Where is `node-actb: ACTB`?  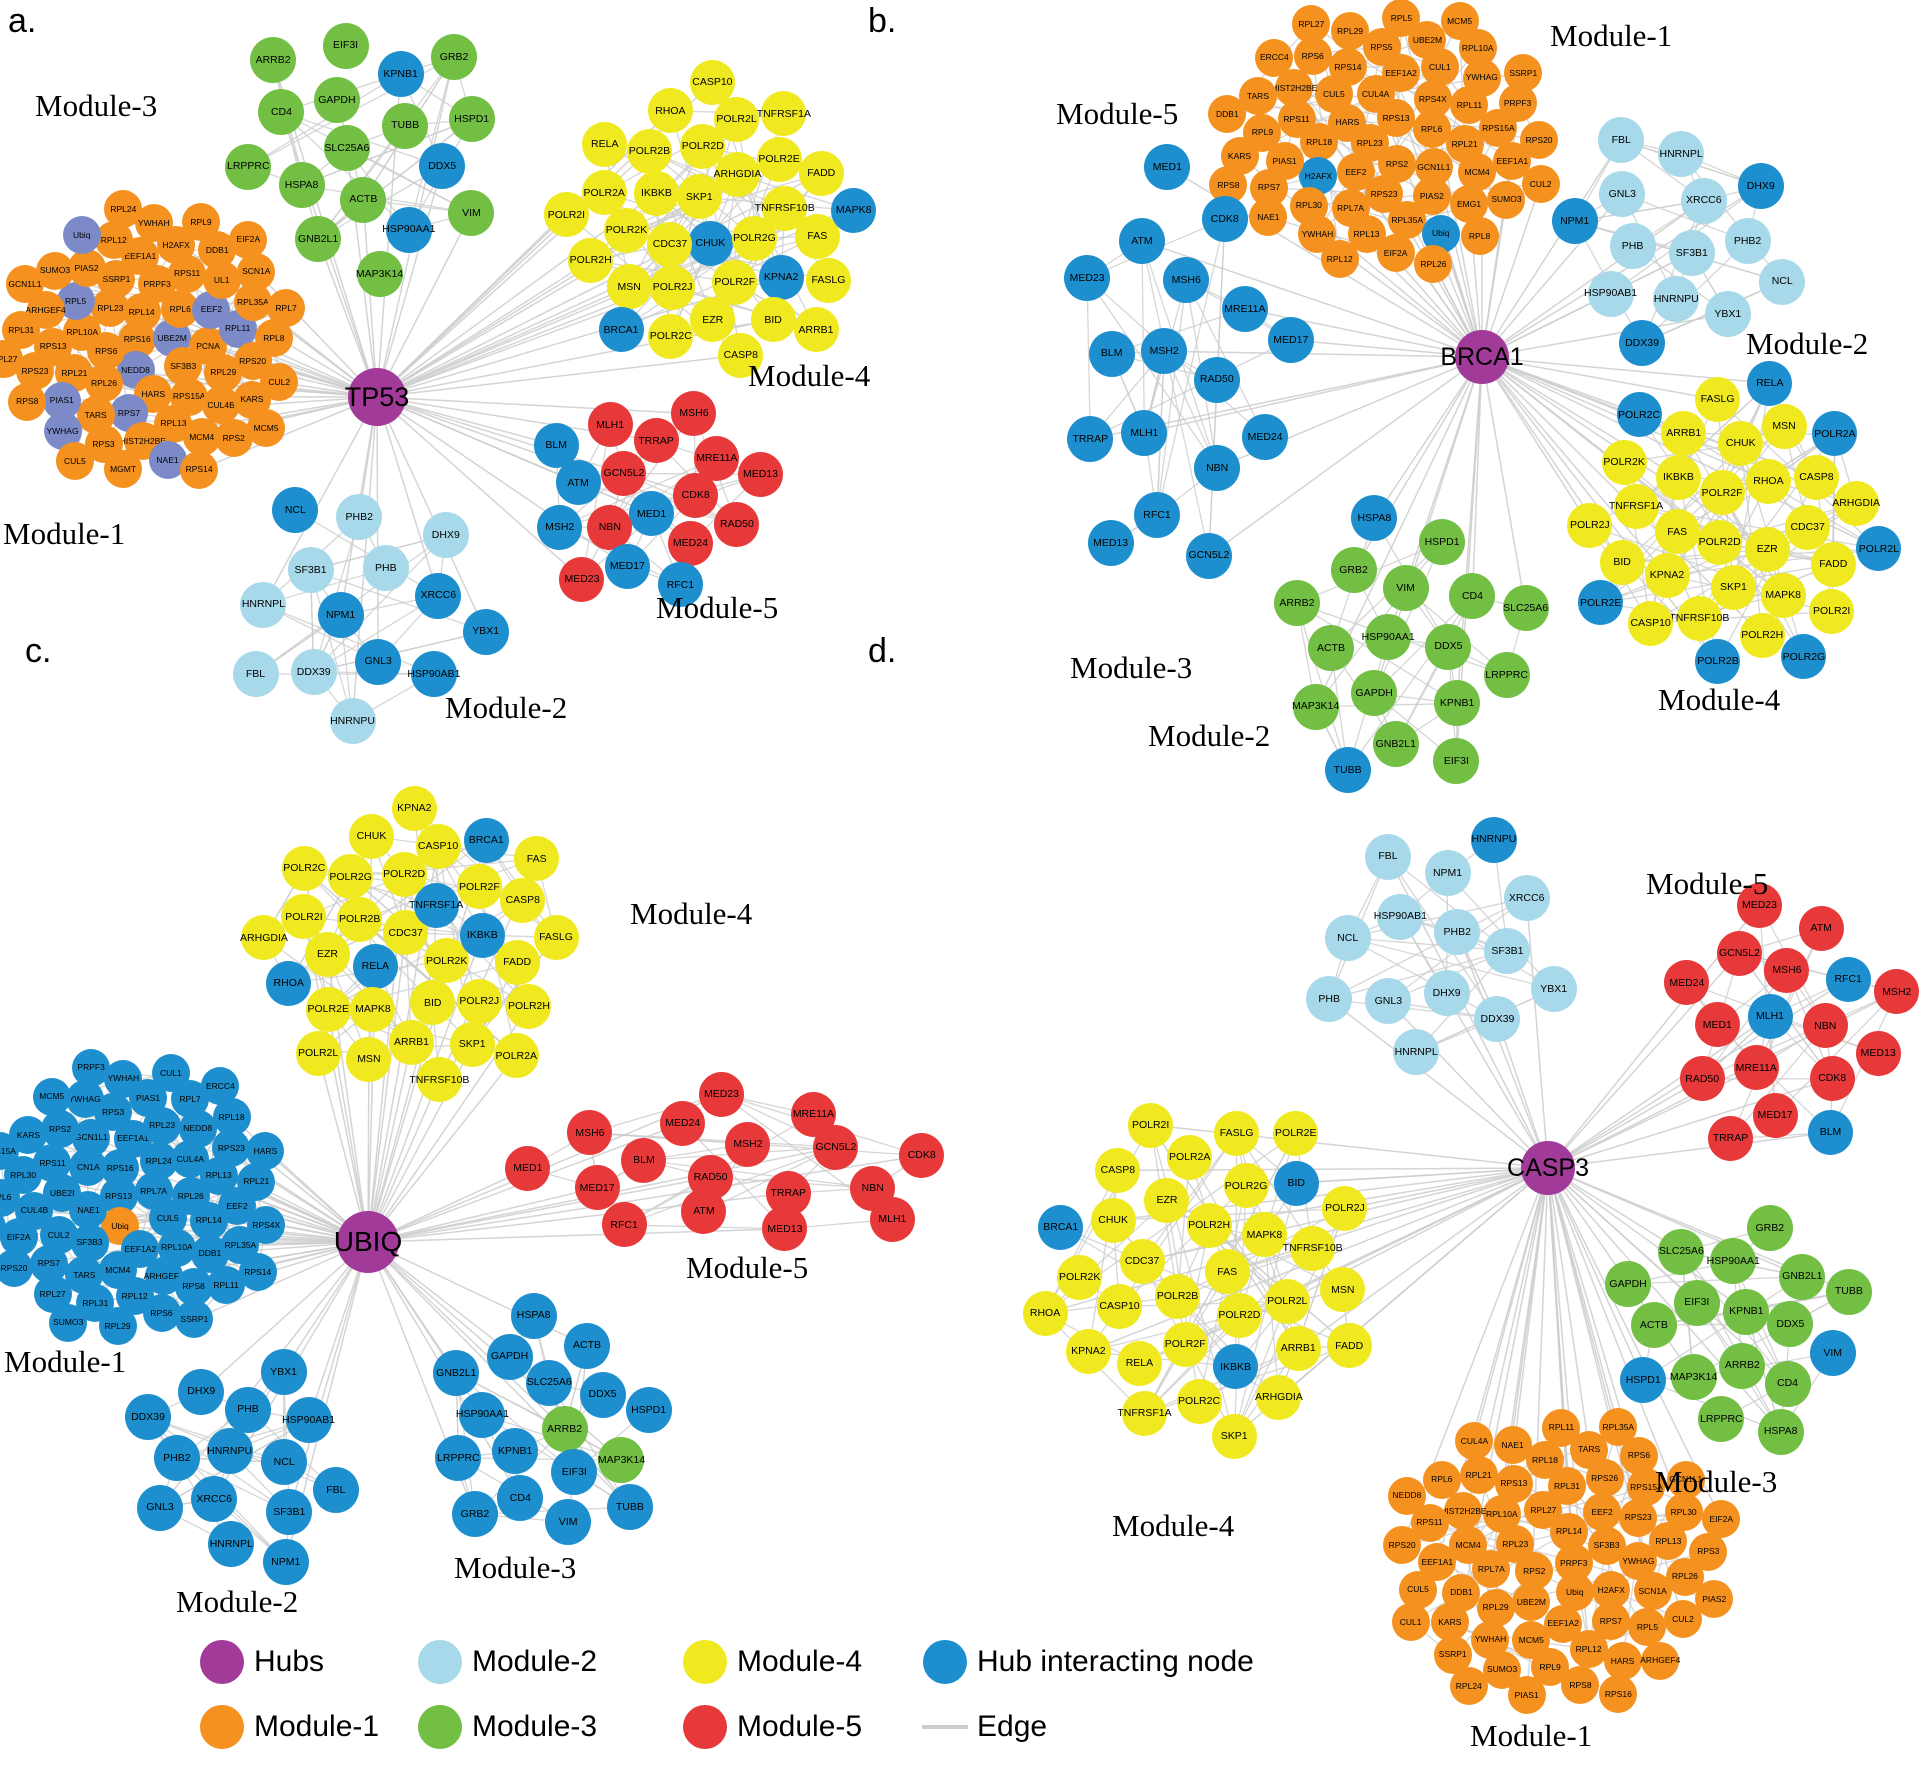
node-actb: ACTB is located at coordinates (1330, 648).